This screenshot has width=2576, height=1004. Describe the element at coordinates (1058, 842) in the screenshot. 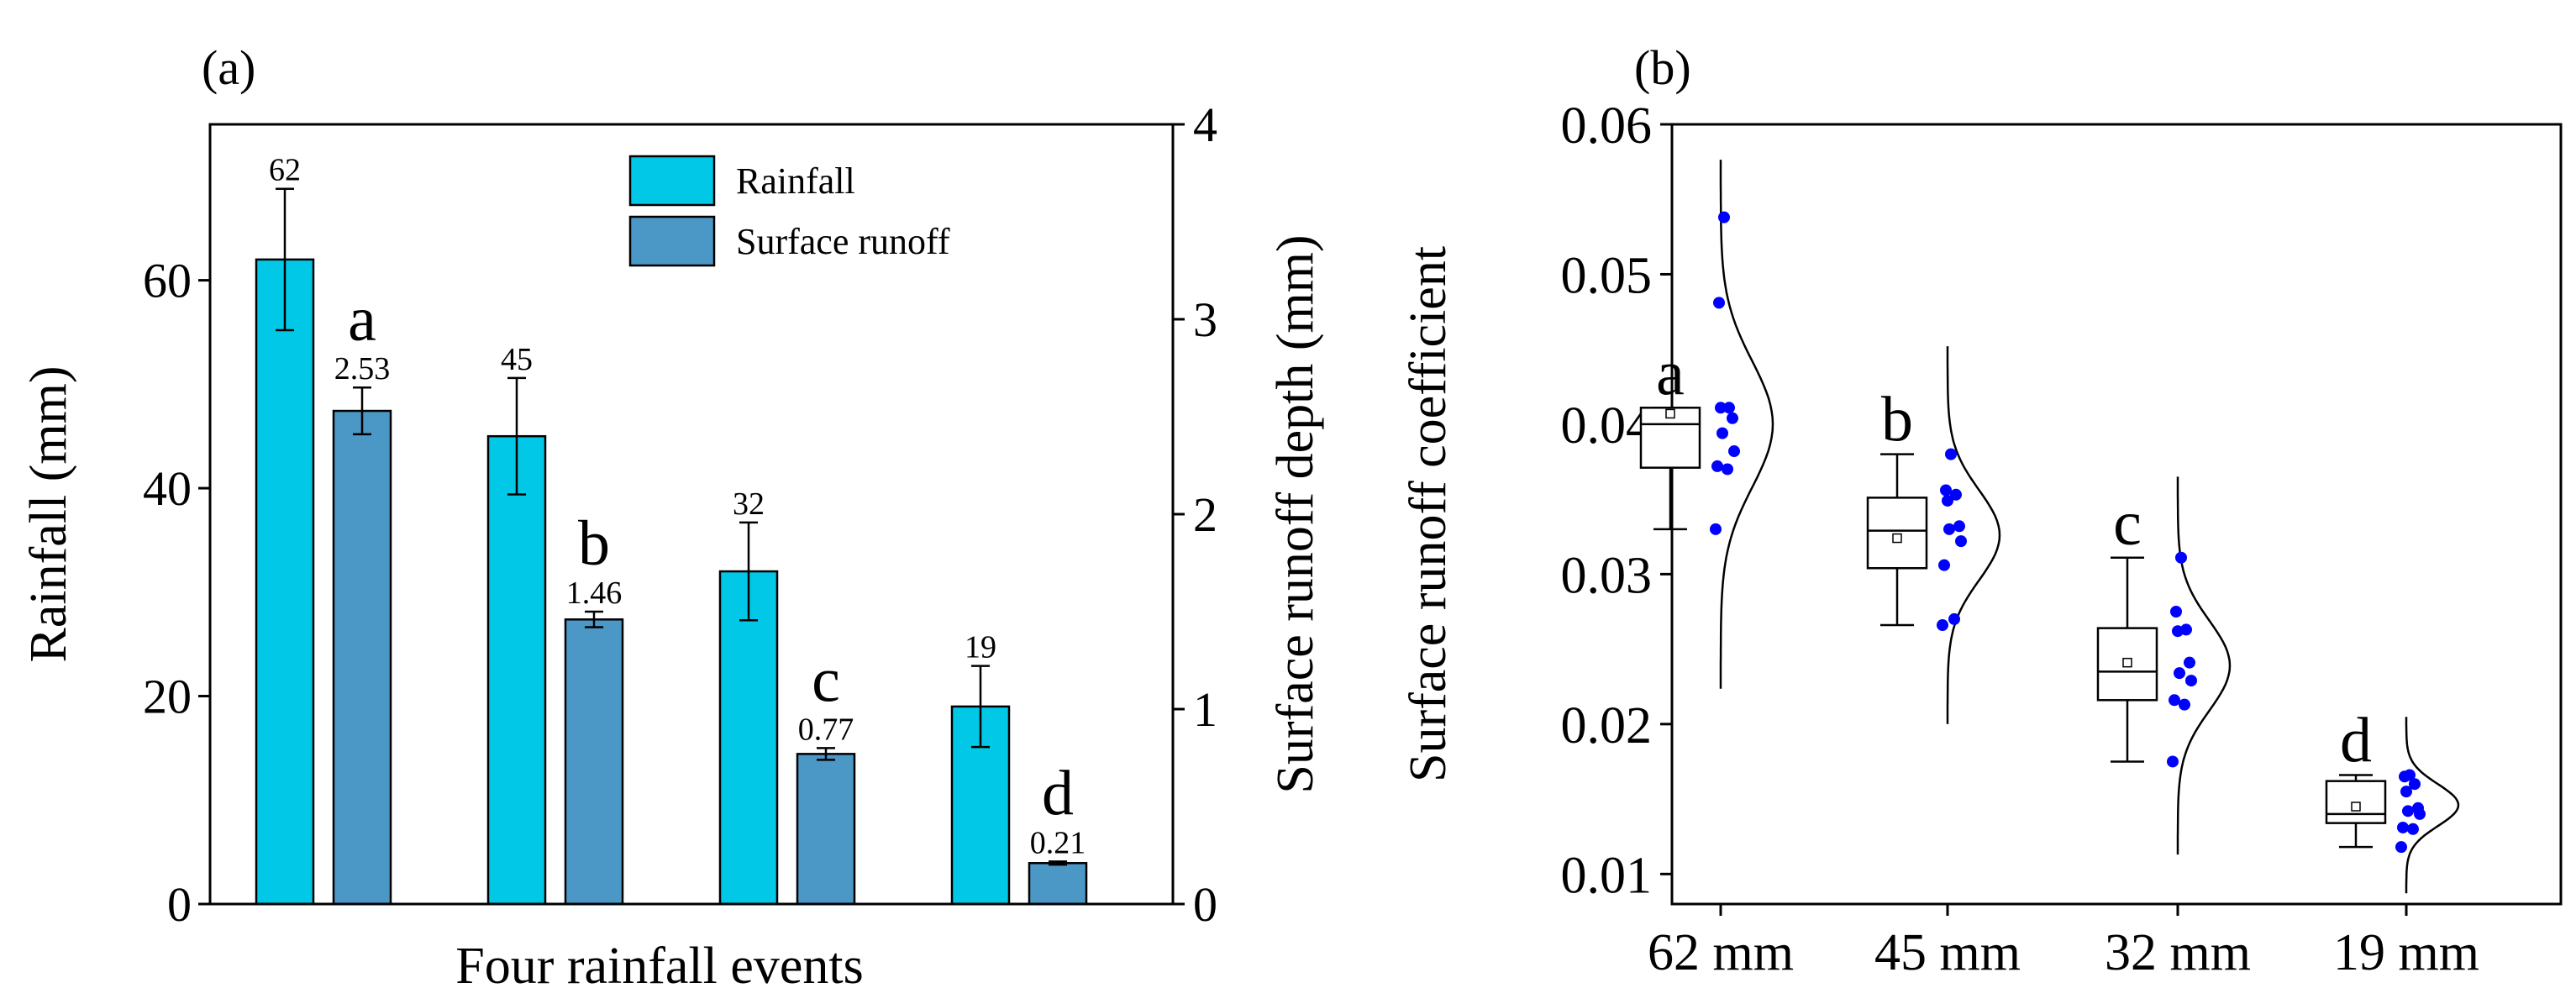

I see `bar-value-label: 0.21` at that location.